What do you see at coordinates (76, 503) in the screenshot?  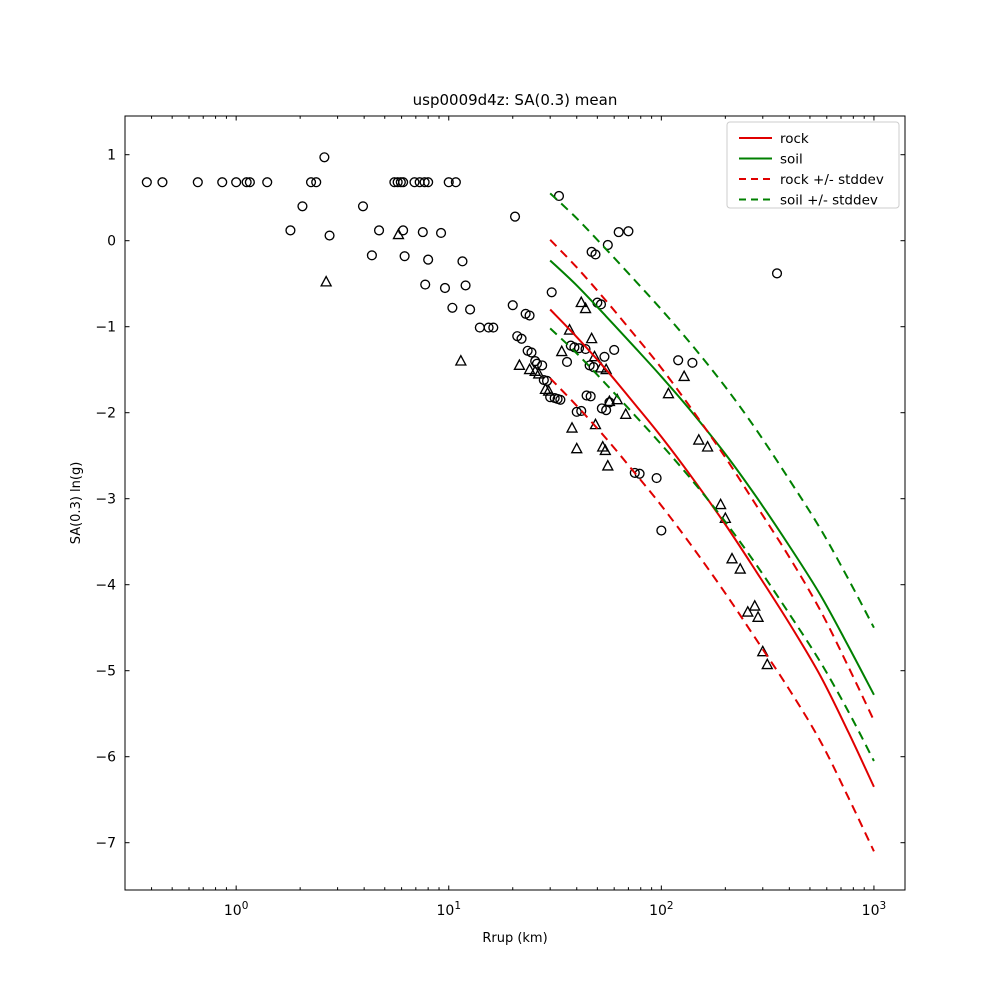 I see `y-axis-label: SA(0.3) ln(g)` at bounding box center [76, 503].